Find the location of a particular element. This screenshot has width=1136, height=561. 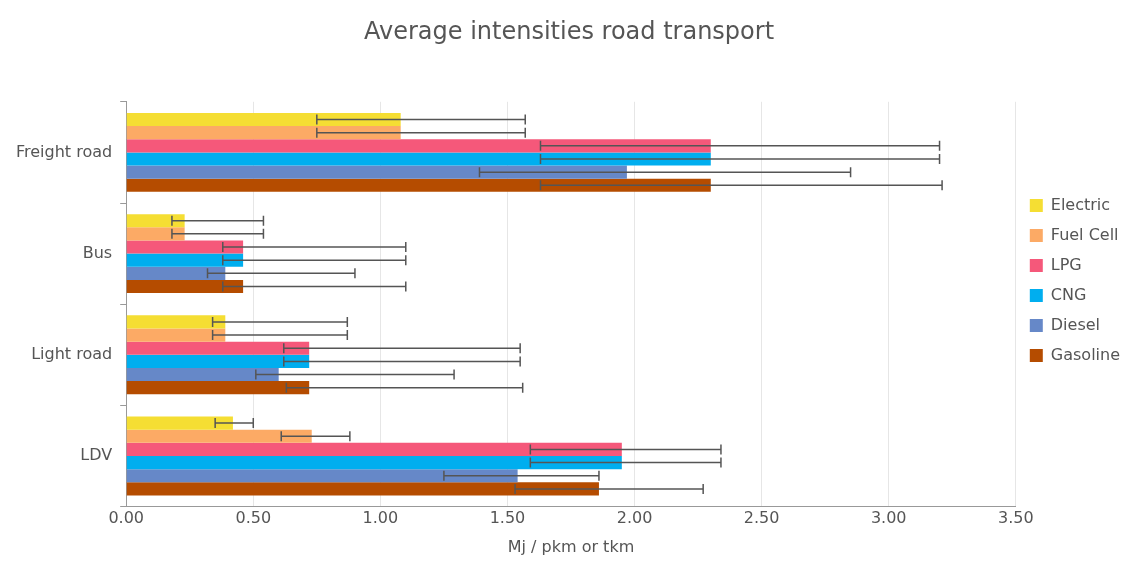

y-tick-label: Light road is located at coordinates (72, 353).